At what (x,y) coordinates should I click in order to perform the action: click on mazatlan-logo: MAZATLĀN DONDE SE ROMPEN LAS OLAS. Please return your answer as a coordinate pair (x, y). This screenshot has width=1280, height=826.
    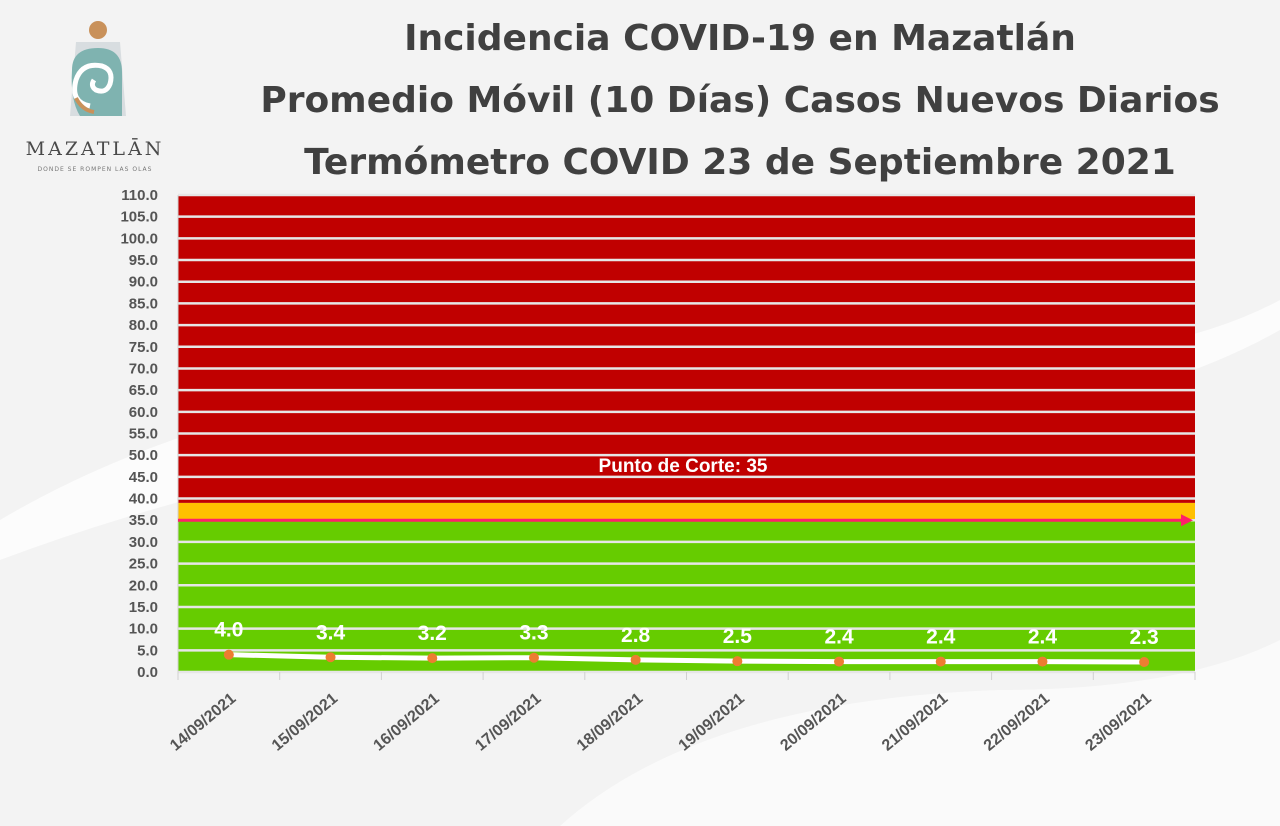
    Looking at the image, I should click on (95, 91).